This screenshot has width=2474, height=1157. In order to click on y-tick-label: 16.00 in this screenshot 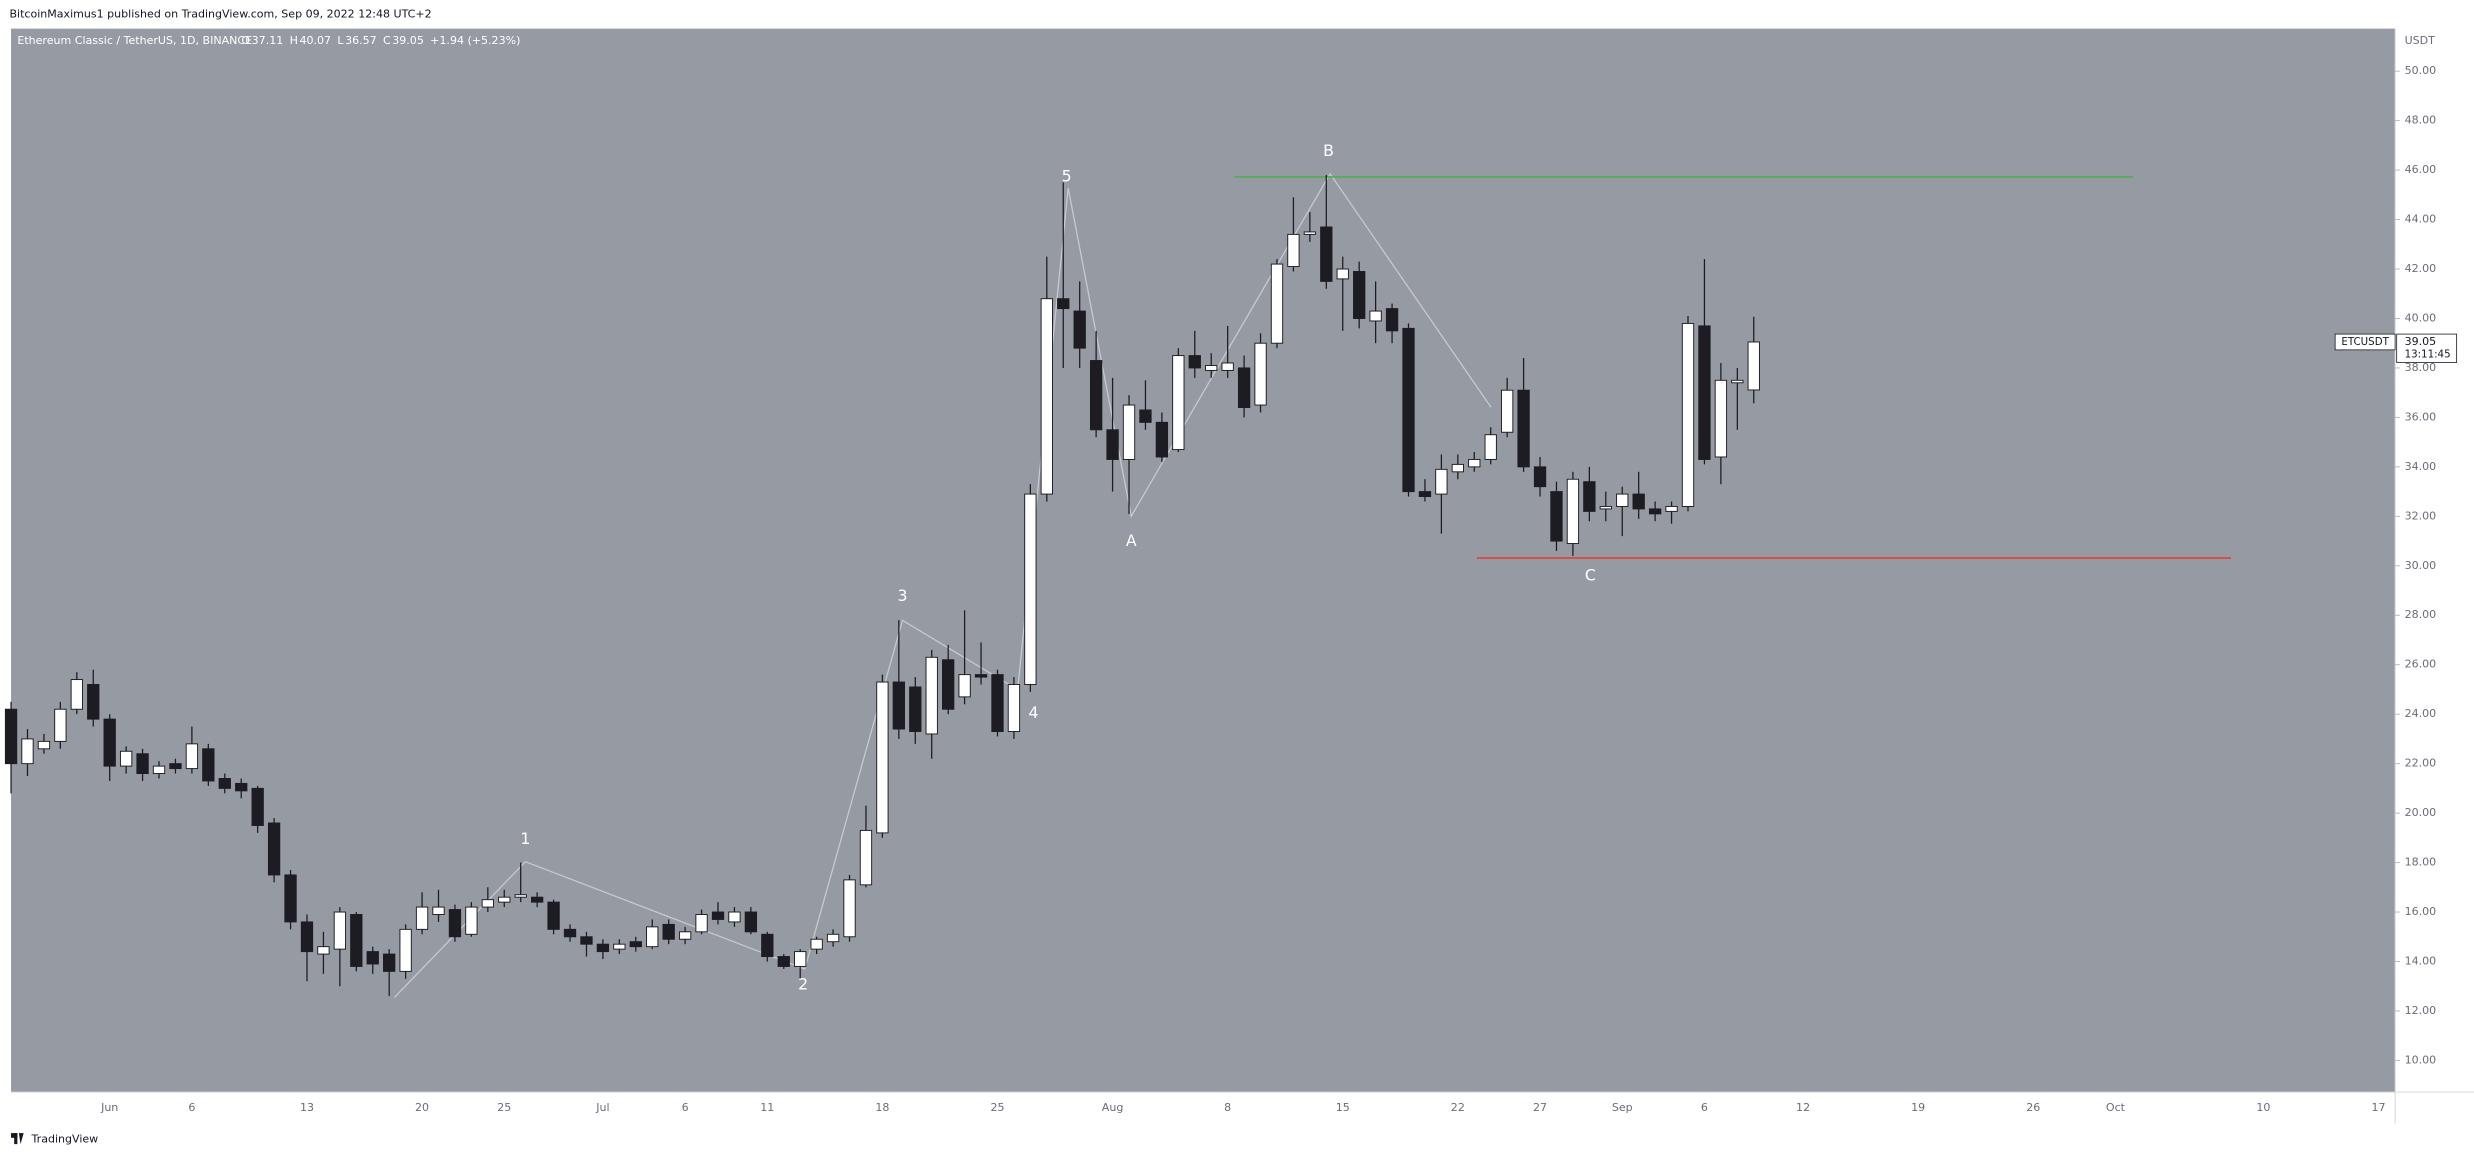, I will do `click(2421, 911)`.